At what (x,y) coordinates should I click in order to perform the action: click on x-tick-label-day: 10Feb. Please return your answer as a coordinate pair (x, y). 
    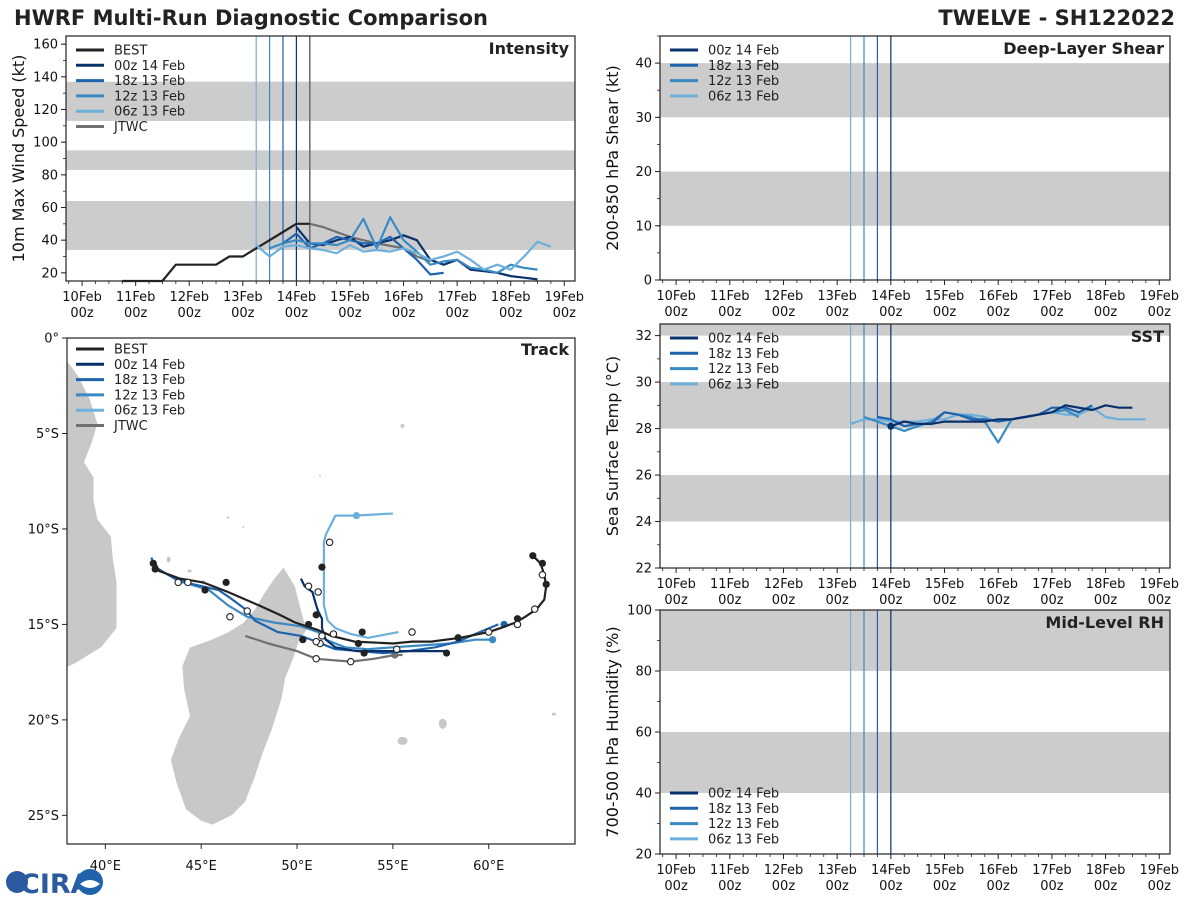
    Looking at the image, I should click on (676, 296).